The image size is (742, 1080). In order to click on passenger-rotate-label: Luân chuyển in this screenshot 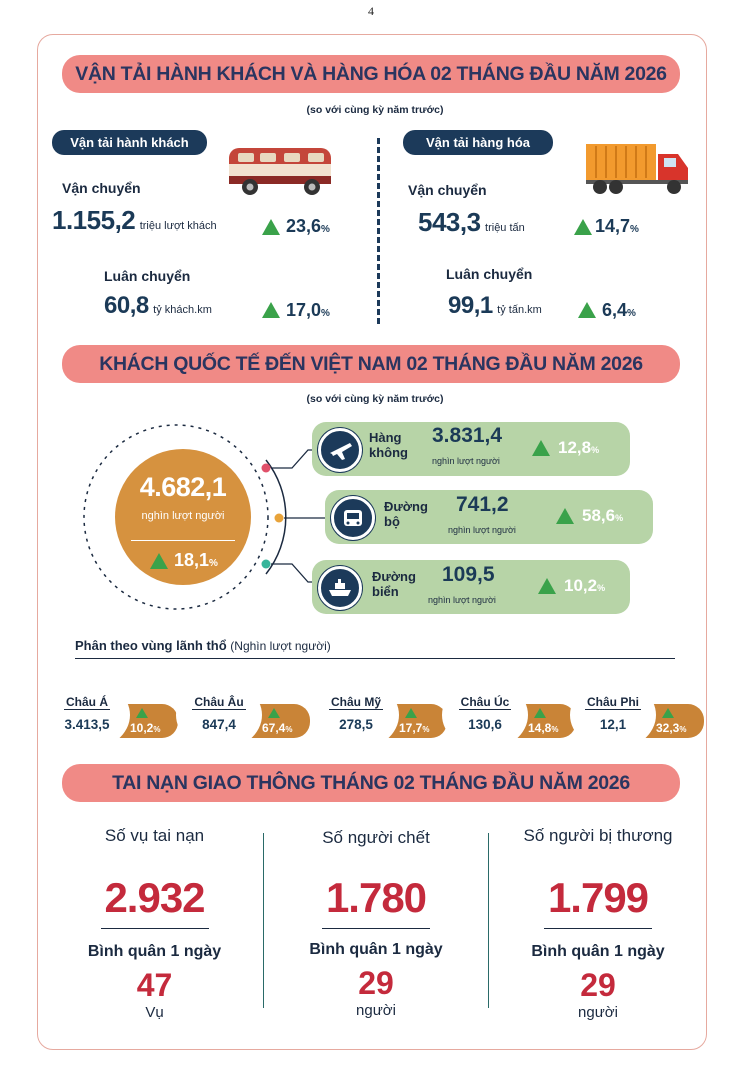, I will do `click(147, 276)`.